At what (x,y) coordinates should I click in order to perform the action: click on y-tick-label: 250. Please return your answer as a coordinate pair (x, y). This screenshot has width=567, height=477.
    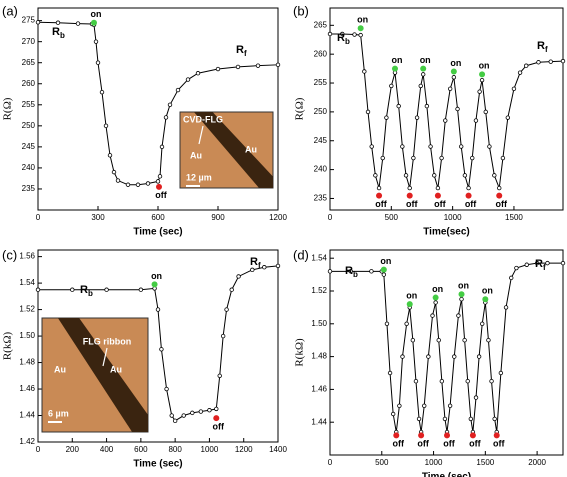
    Looking at the image, I should click on (321, 111).